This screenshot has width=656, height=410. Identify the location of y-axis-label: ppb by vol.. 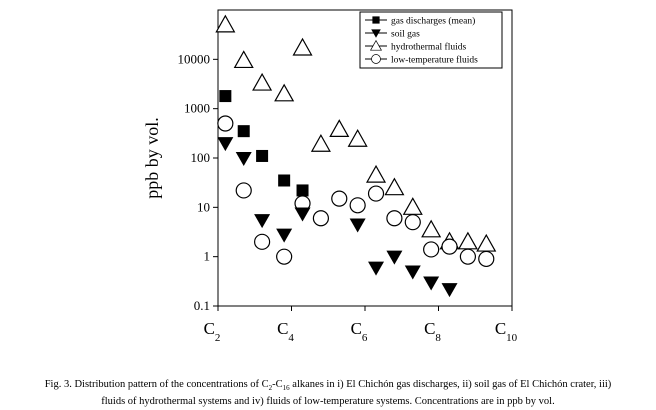
(152, 158).